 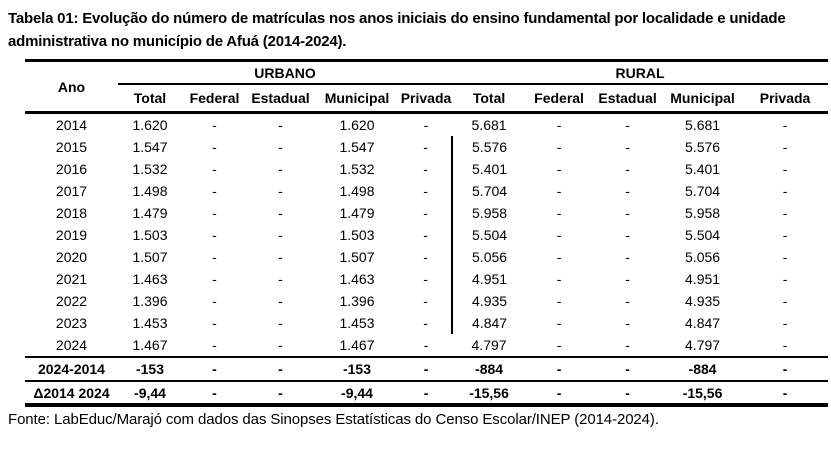 What do you see at coordinates (489, 125) in the screenshot?
I see `cell-rural-0: 5.681` at bounding box center [489, 125].